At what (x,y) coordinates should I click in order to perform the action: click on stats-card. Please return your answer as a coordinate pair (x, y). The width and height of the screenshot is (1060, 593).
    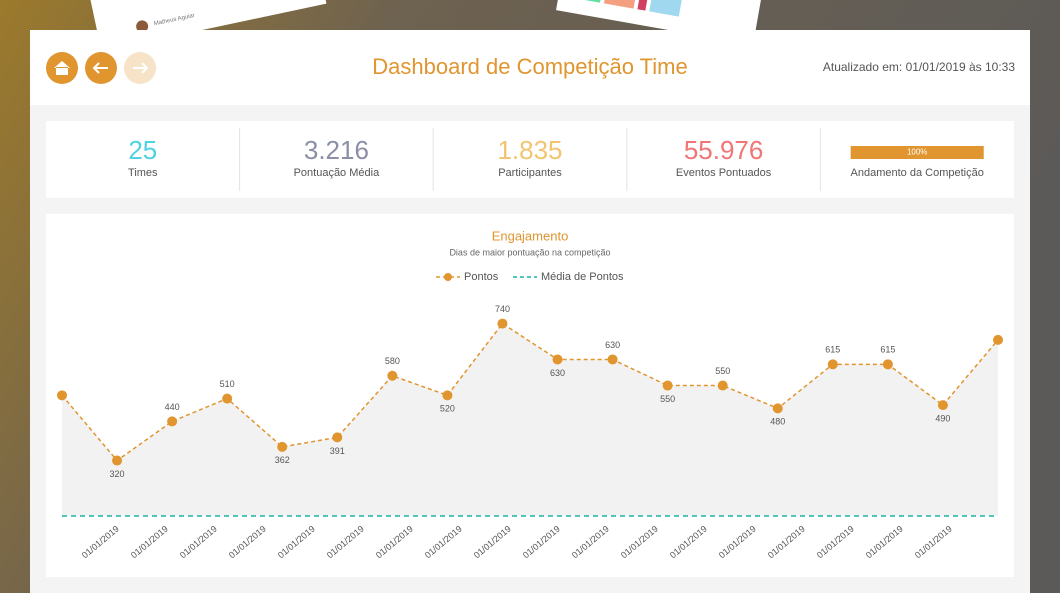
    Looking at the image, I should click on (530, 159).